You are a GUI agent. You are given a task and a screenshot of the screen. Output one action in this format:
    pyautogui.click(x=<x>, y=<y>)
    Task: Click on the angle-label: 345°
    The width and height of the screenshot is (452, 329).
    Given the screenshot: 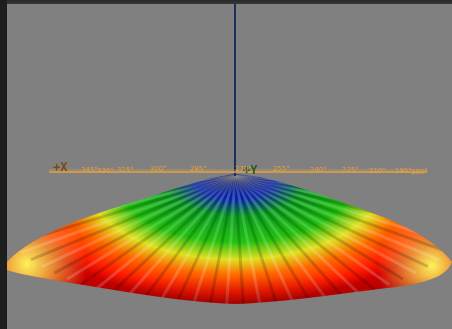 What is the action you would take?
    pyautogui.click(x=89, y=170)
    